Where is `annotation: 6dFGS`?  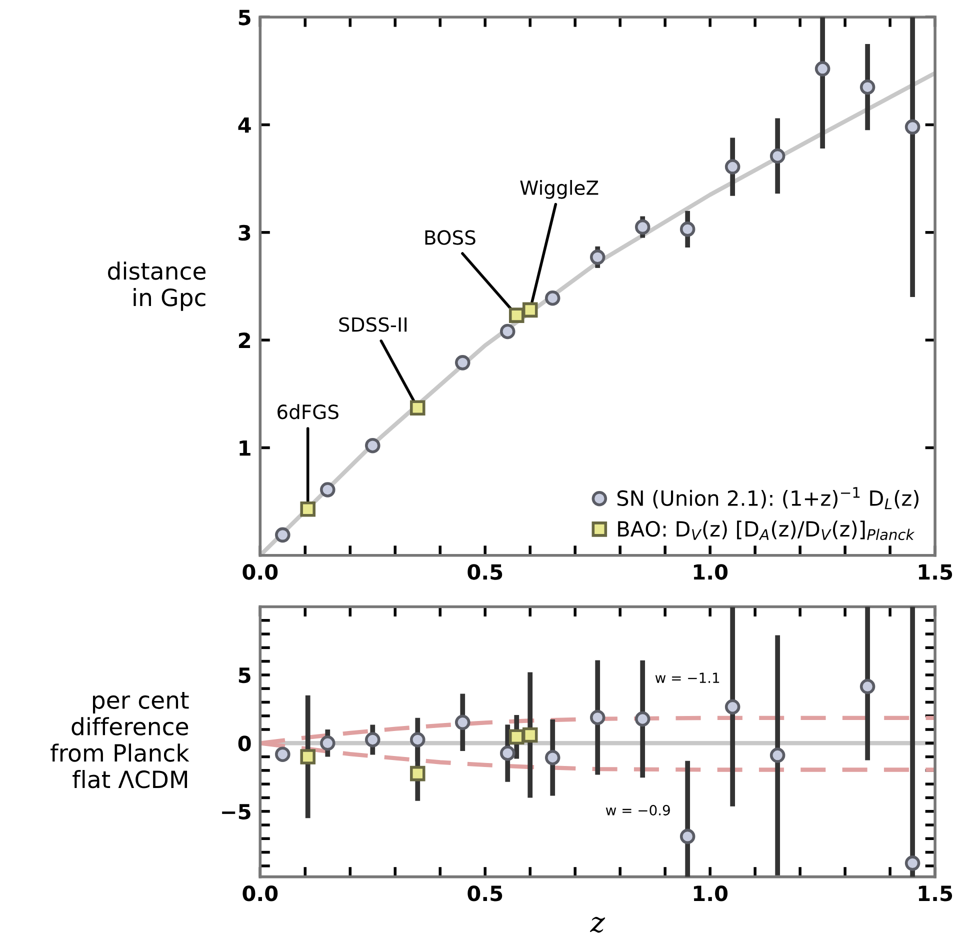
annotation: 6dFGS is located at coordinates (308, 412).